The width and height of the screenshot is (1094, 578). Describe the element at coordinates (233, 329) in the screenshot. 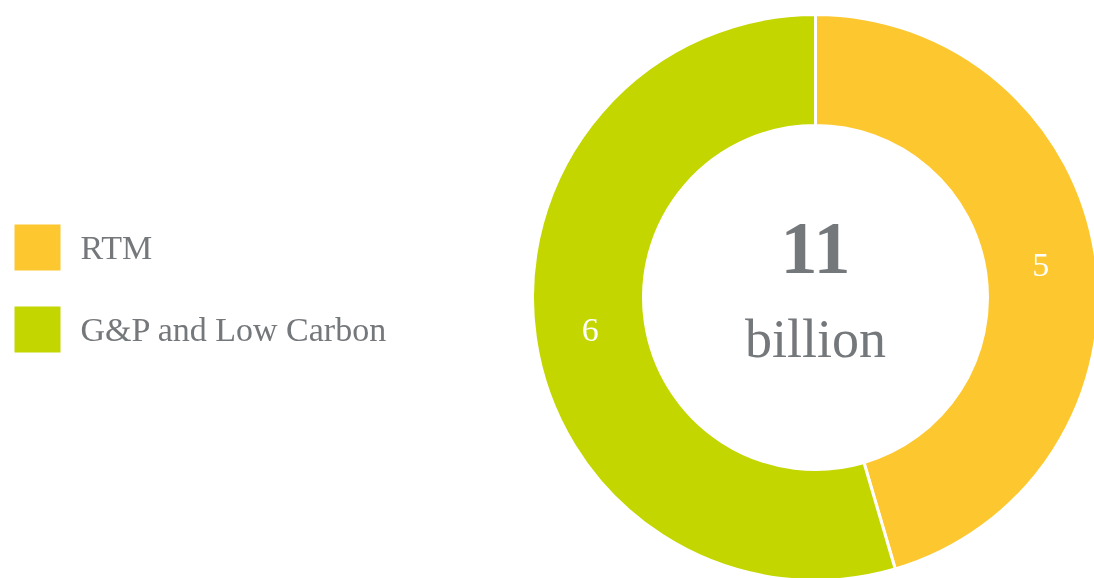

I see `legend-label: G&P and Low Carbon` at that location.